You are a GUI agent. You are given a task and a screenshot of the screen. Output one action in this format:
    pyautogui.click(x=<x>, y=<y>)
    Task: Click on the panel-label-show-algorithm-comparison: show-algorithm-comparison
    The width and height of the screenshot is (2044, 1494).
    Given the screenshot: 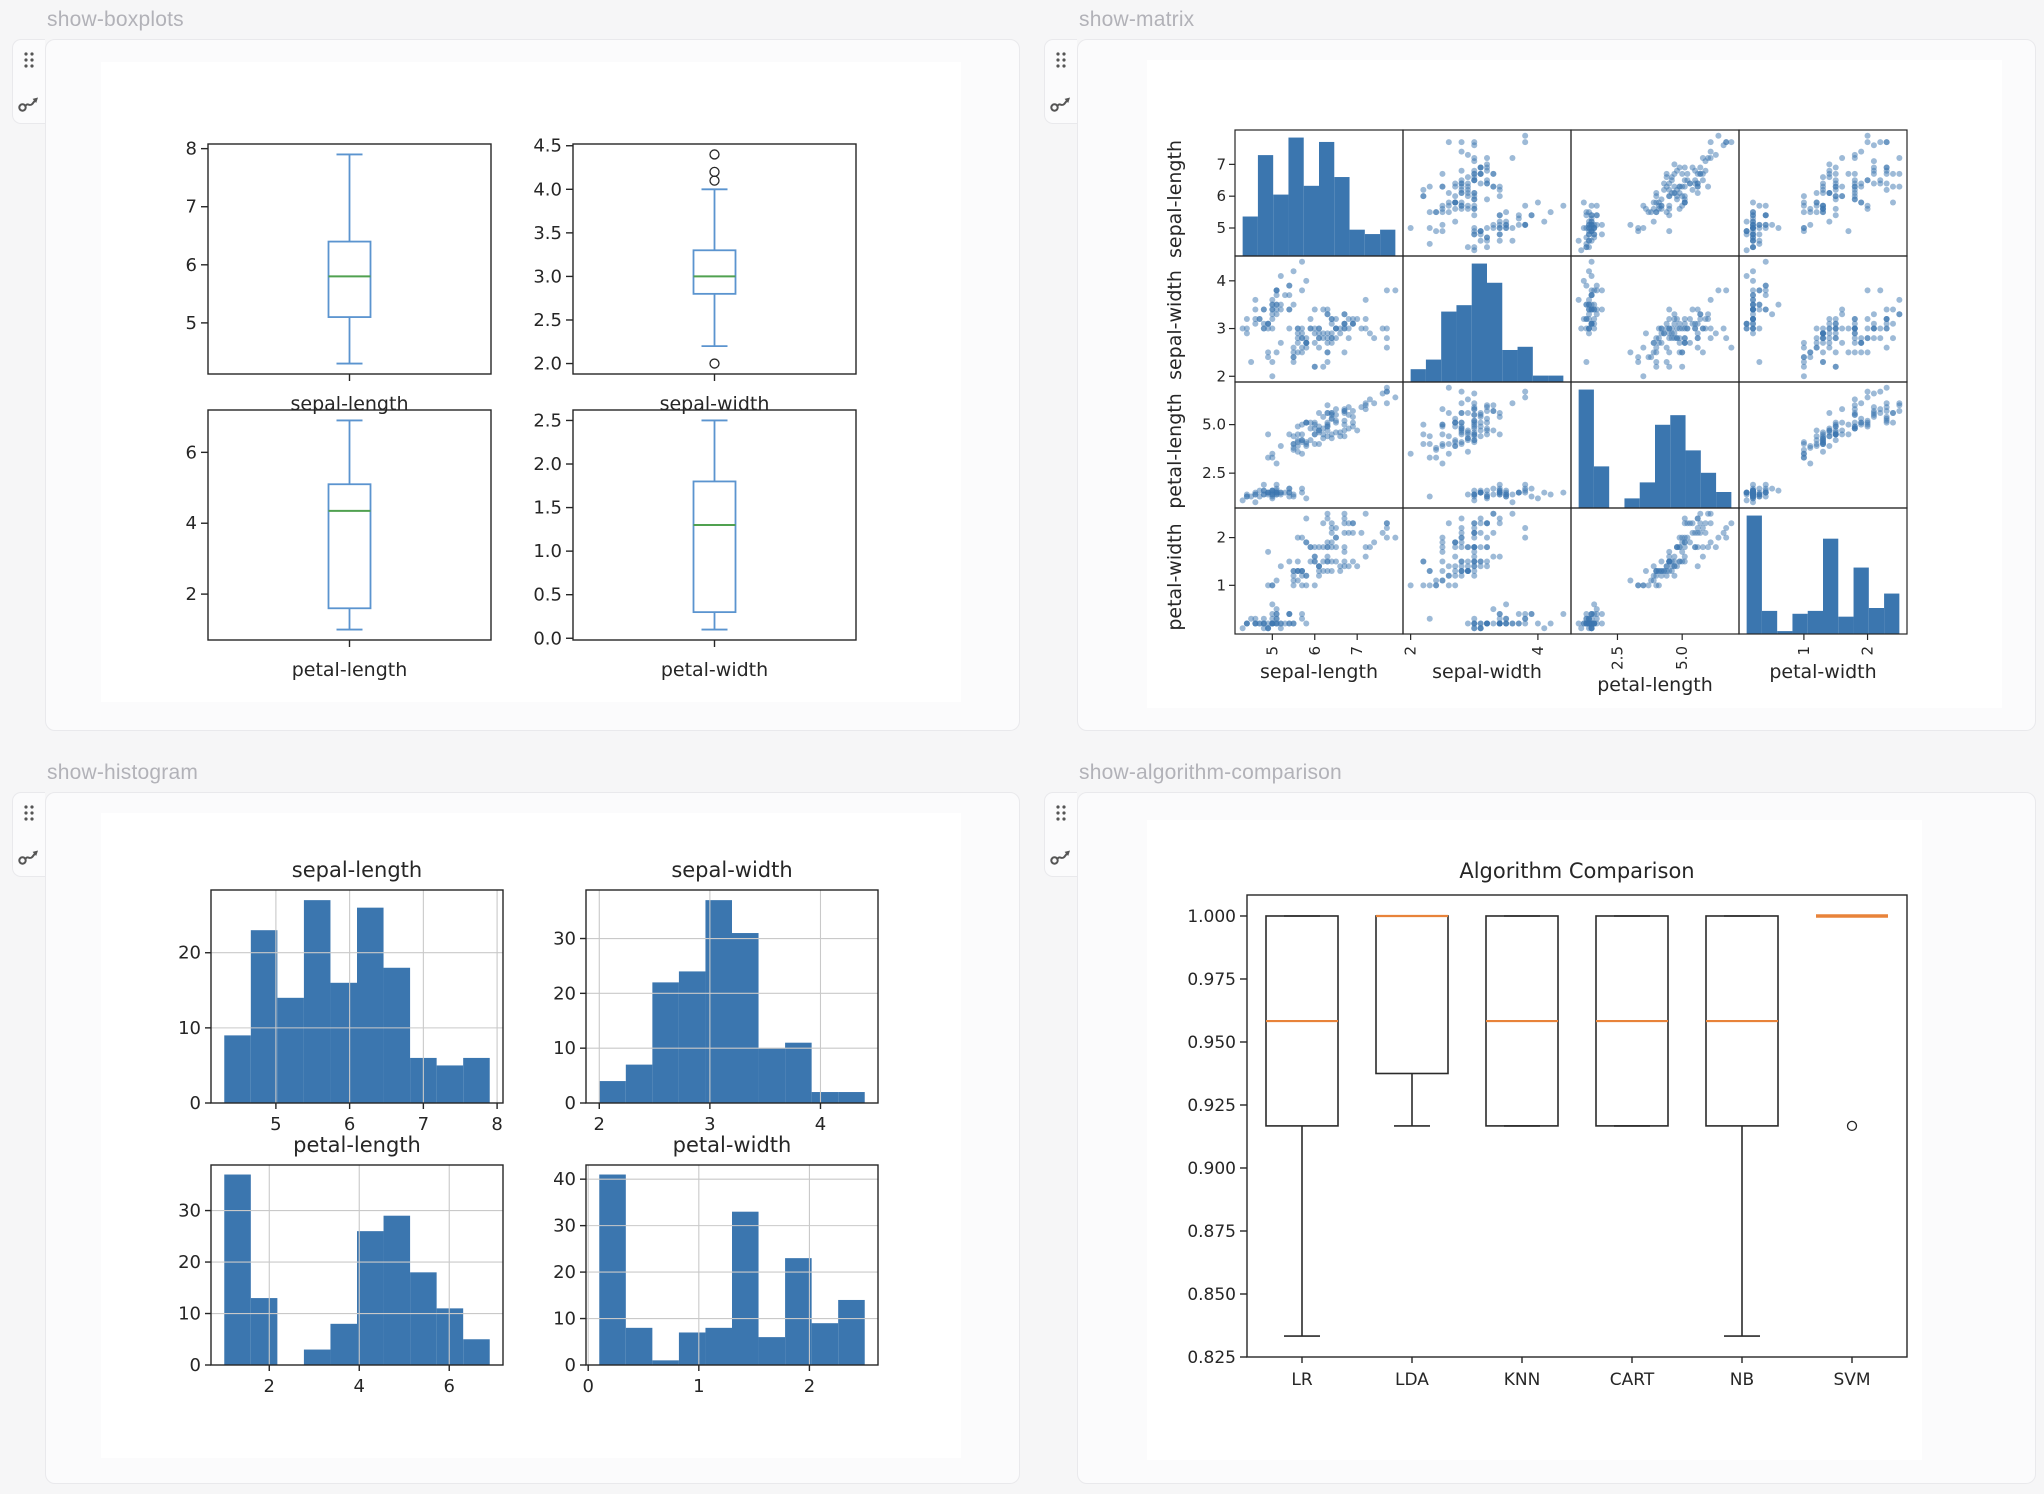 What is the action you would take?
    pyautogui.click(x=1210, y=772)
    